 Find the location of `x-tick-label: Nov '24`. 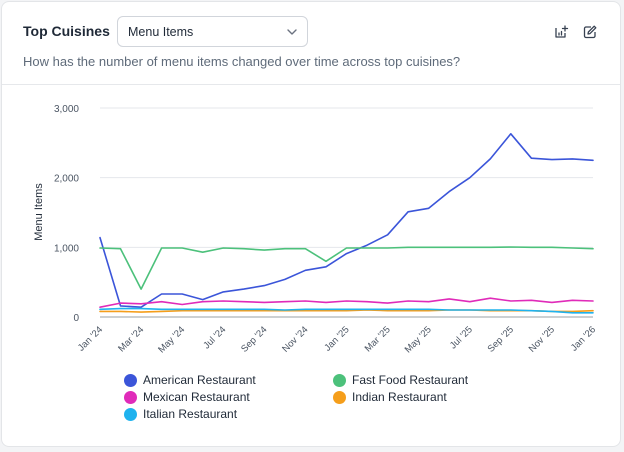

x-tick-label: Nov '24 is located at coordinates (295, 339).